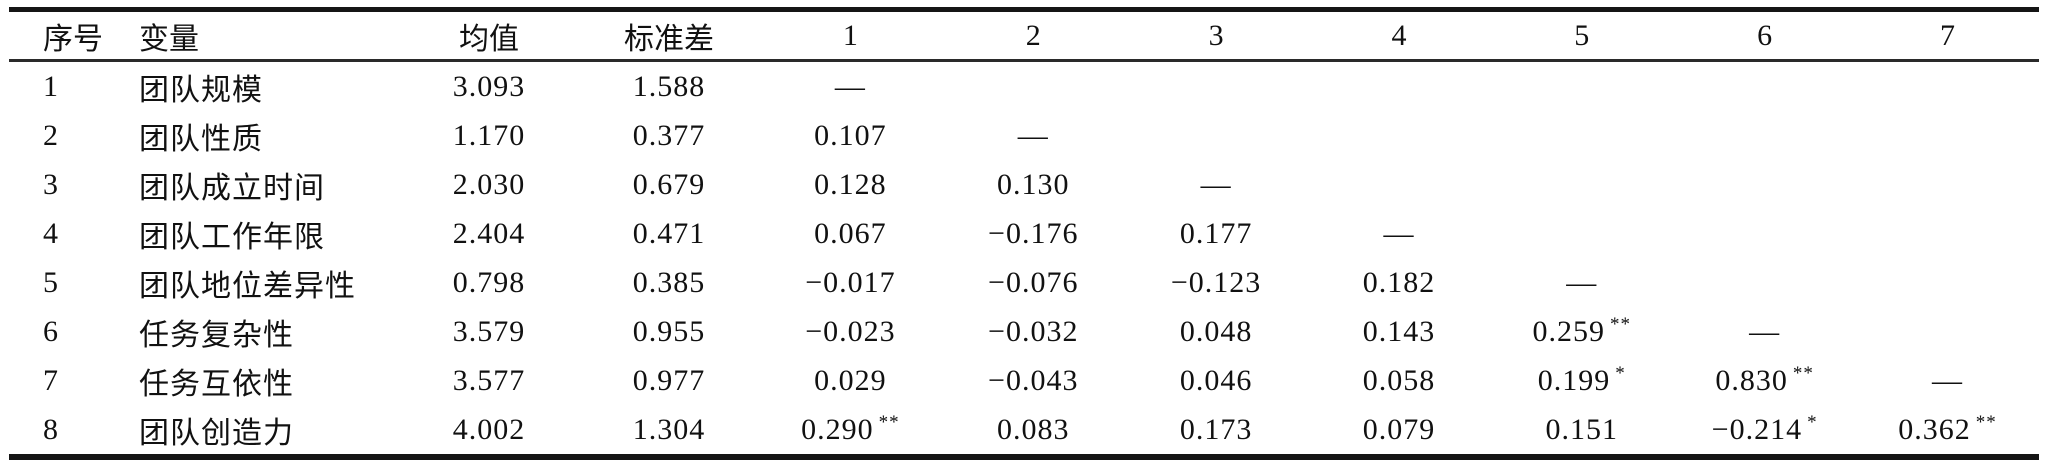  Describe the element at coordinates (669, 233) in the screenshot. I see `sd-cell: 0.471` at that location.